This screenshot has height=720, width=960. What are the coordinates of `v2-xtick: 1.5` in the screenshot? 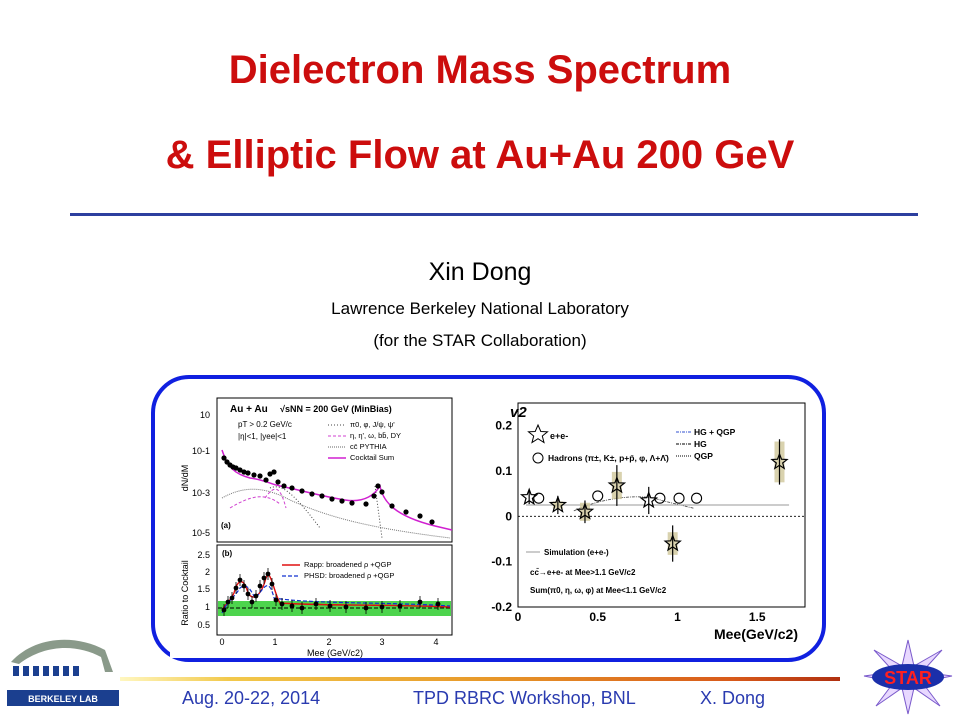 It's located at (757, 617).